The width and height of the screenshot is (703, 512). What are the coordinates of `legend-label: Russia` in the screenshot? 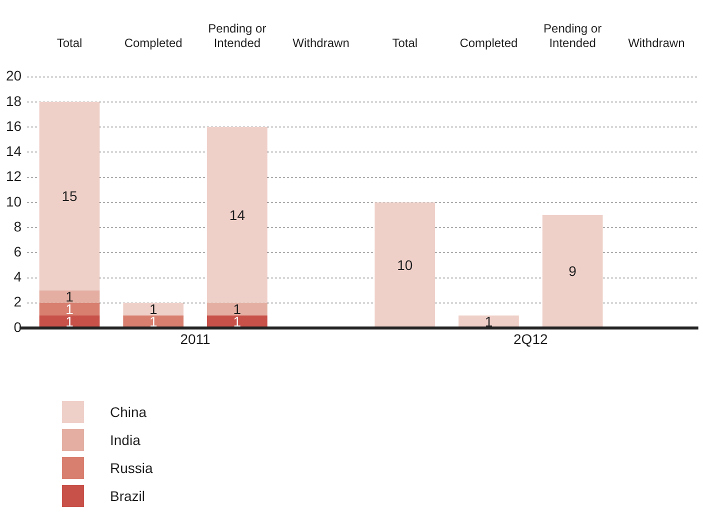 It's located at (131, 468).